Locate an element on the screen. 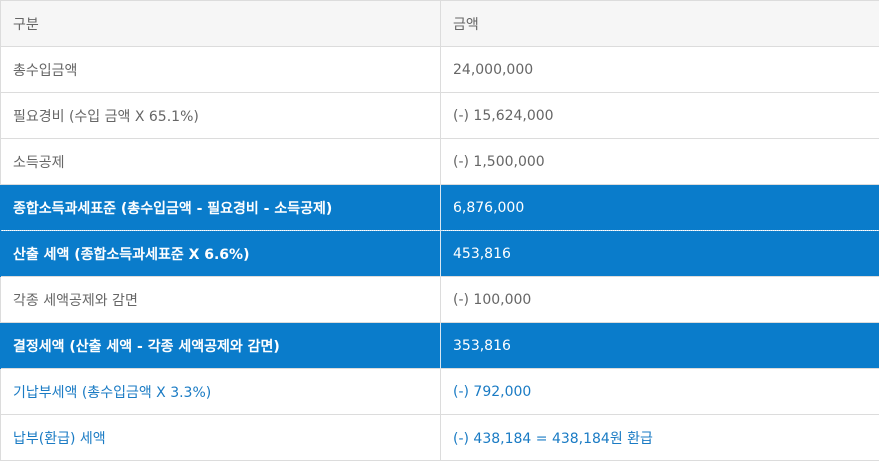 Image resolution: width=879 pixels, height=461 pixels. row-label: 소득공제 is located at coordinates (221, 162).